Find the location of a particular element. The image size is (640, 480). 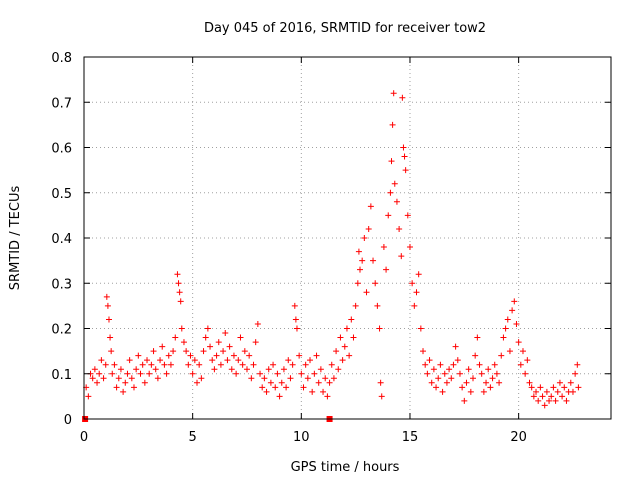

y-tick-label: 0.1 is located at coordinates (61, 375).